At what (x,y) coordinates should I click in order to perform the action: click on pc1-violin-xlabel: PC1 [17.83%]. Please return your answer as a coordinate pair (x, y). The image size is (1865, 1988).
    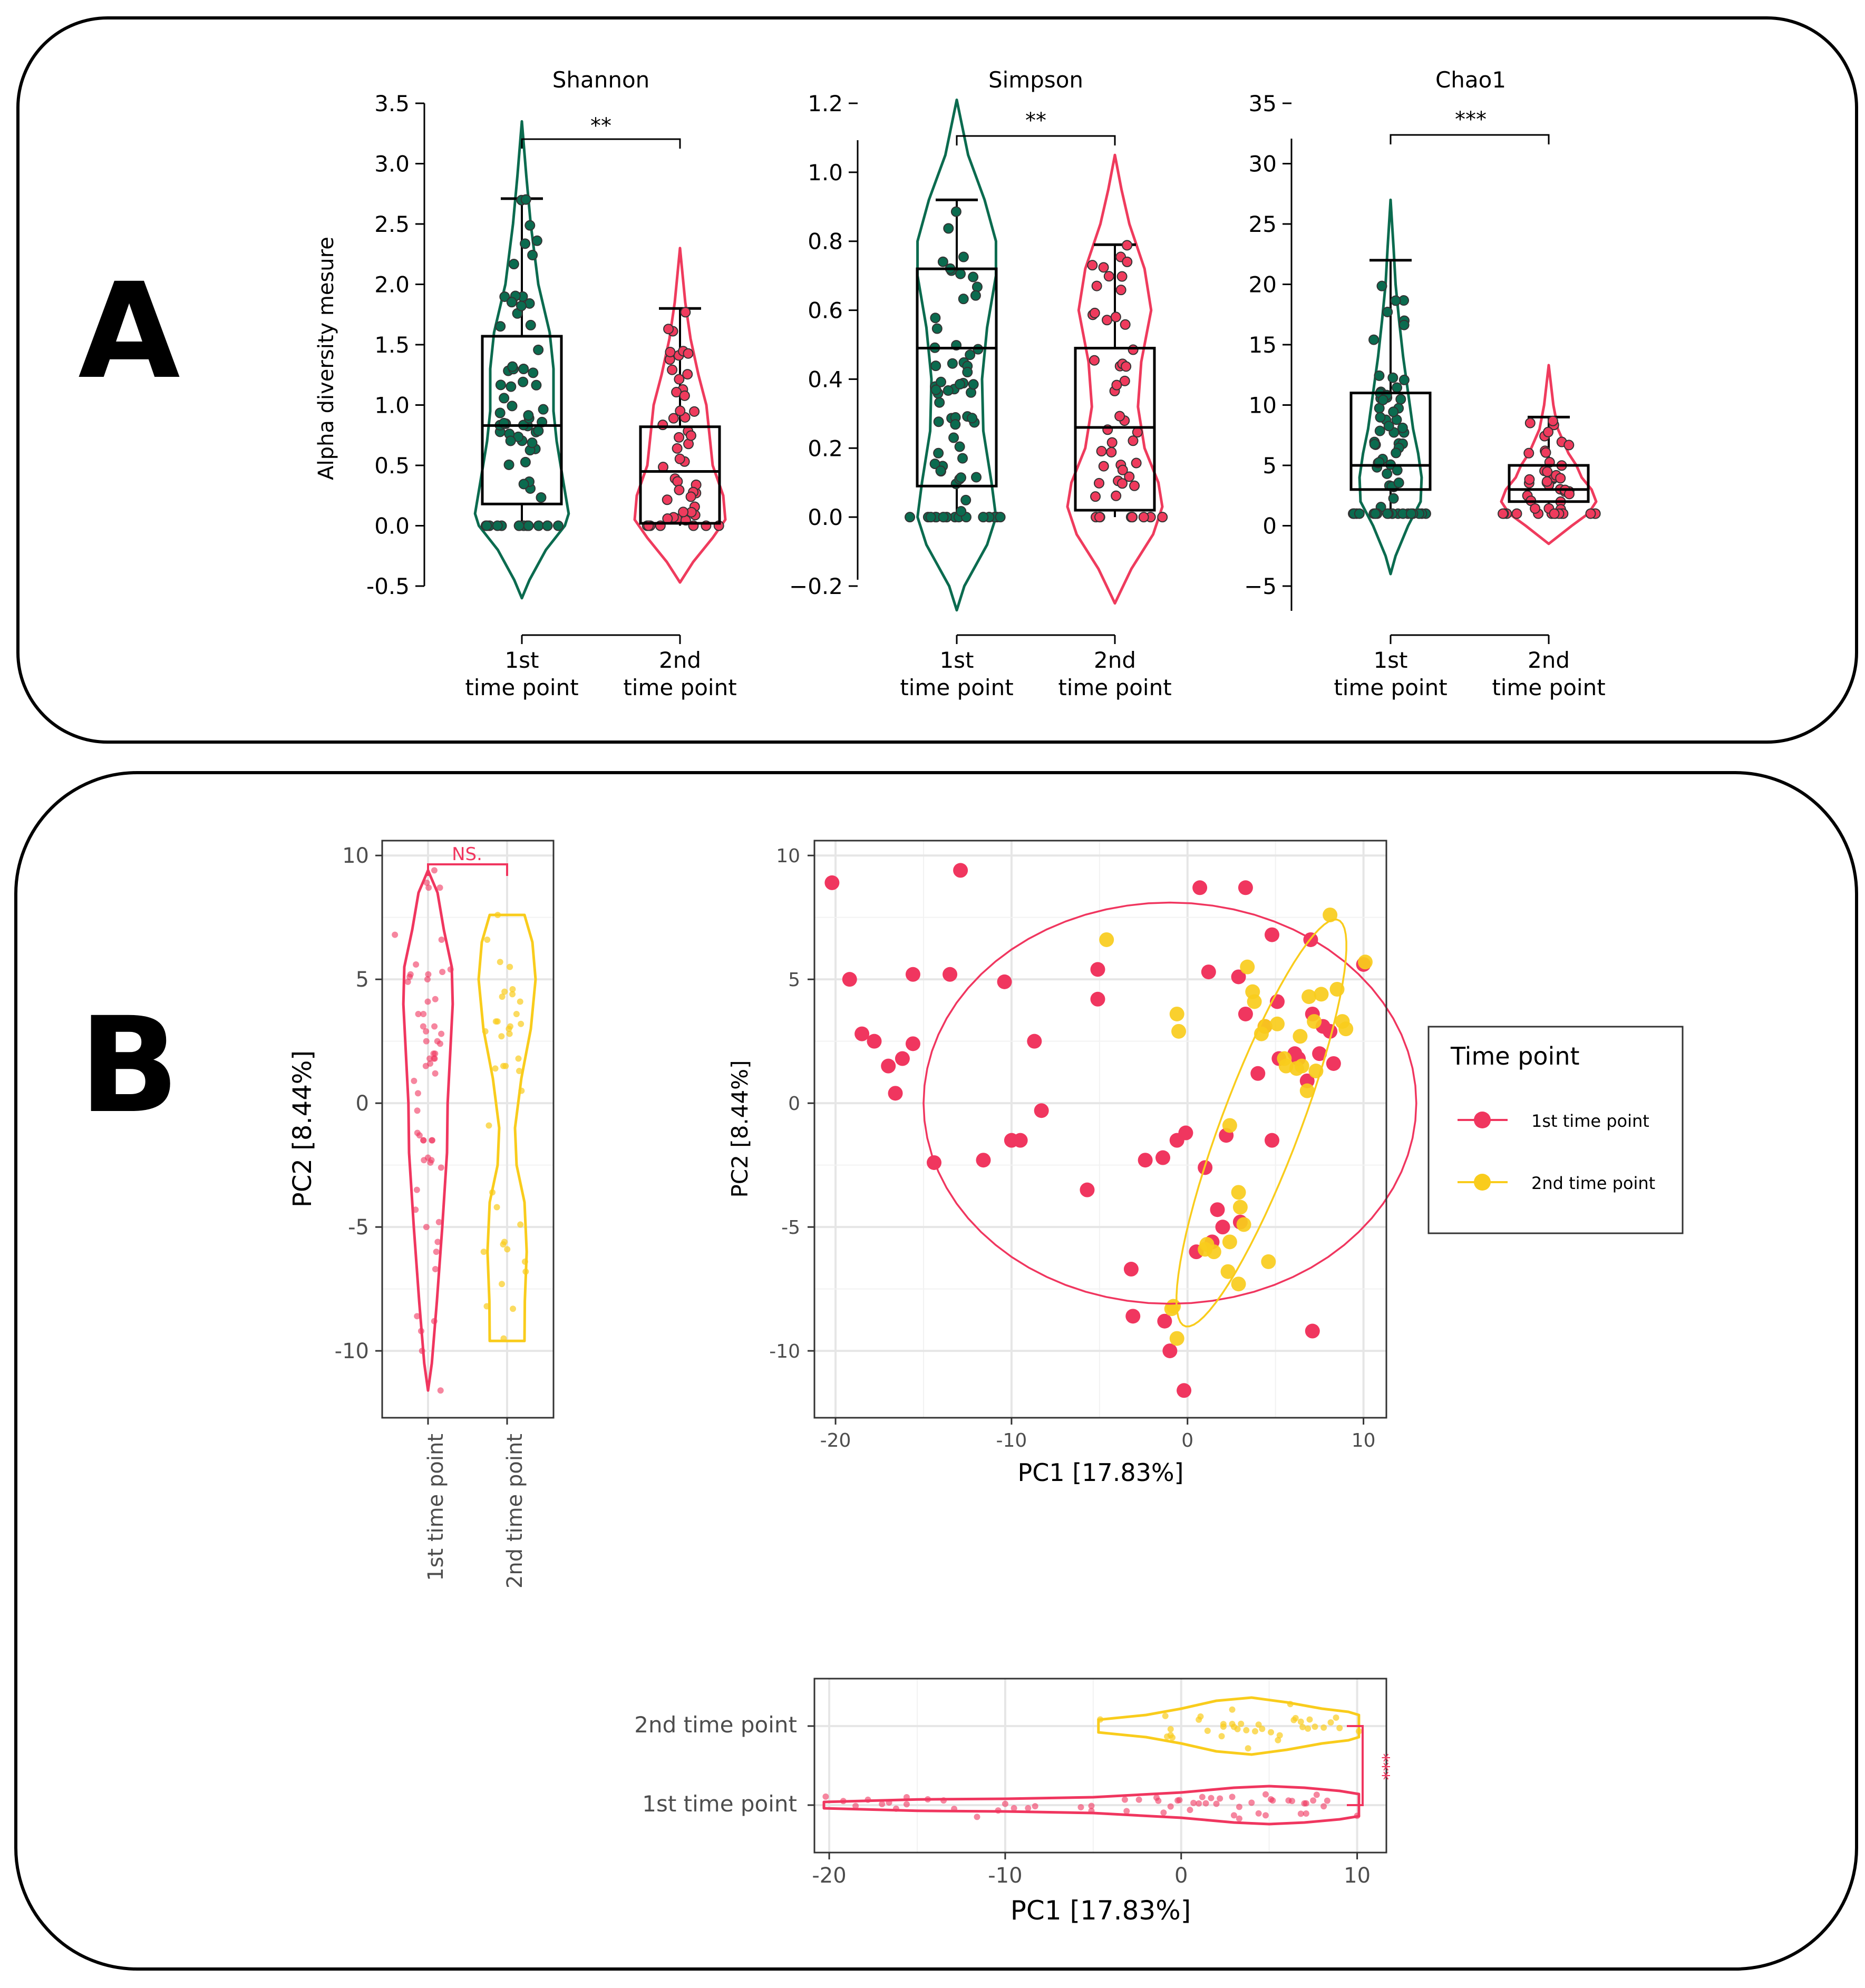
    Looking at the image, I should click on (1101, 1910).